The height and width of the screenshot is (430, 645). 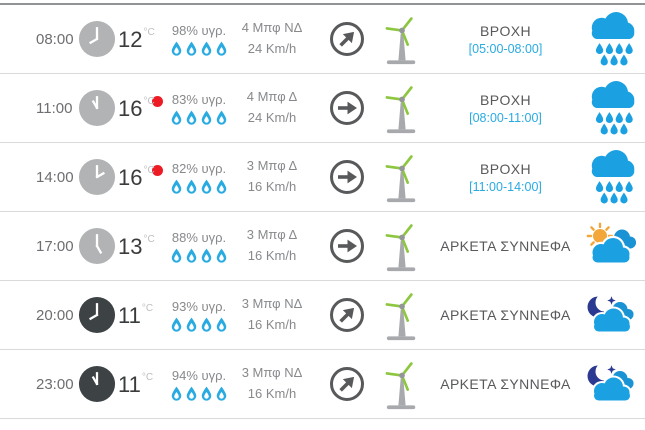 What do you see at coordinates (272, 108) in the screenshot?
I see `wind-info: 4 Μπφ Δ 24 Km/h` at bounding box center [272, 108].